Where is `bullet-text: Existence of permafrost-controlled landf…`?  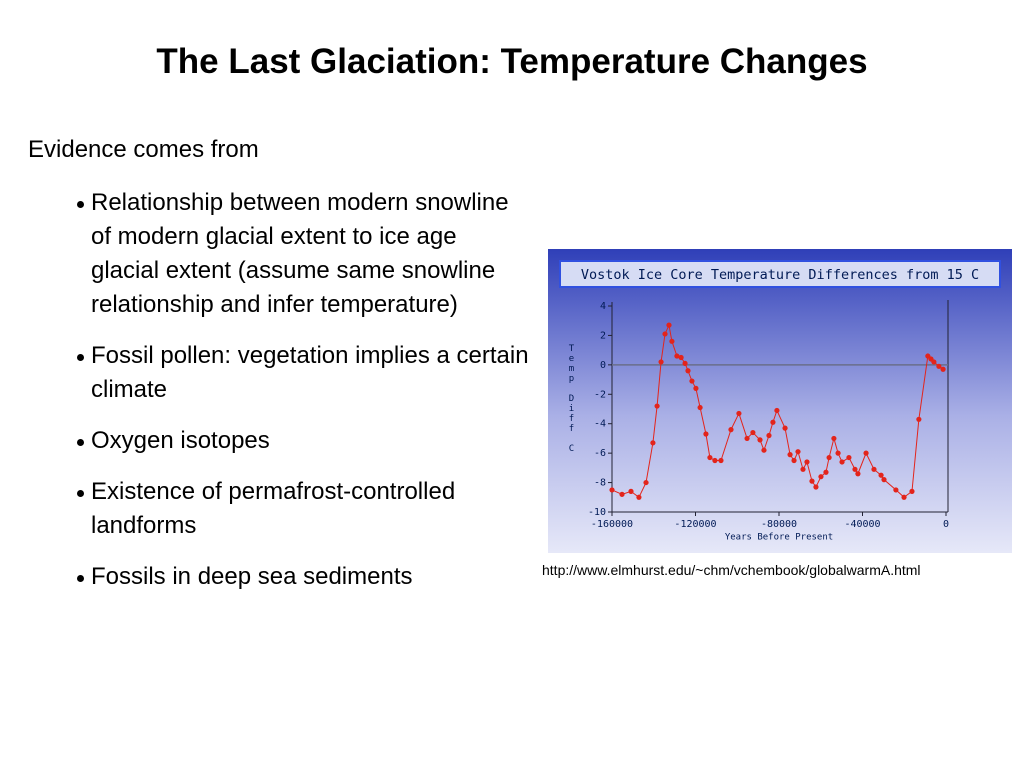
bullet-text: Existence of permafrost-controlled landf… is located at coordinates (273, 508).